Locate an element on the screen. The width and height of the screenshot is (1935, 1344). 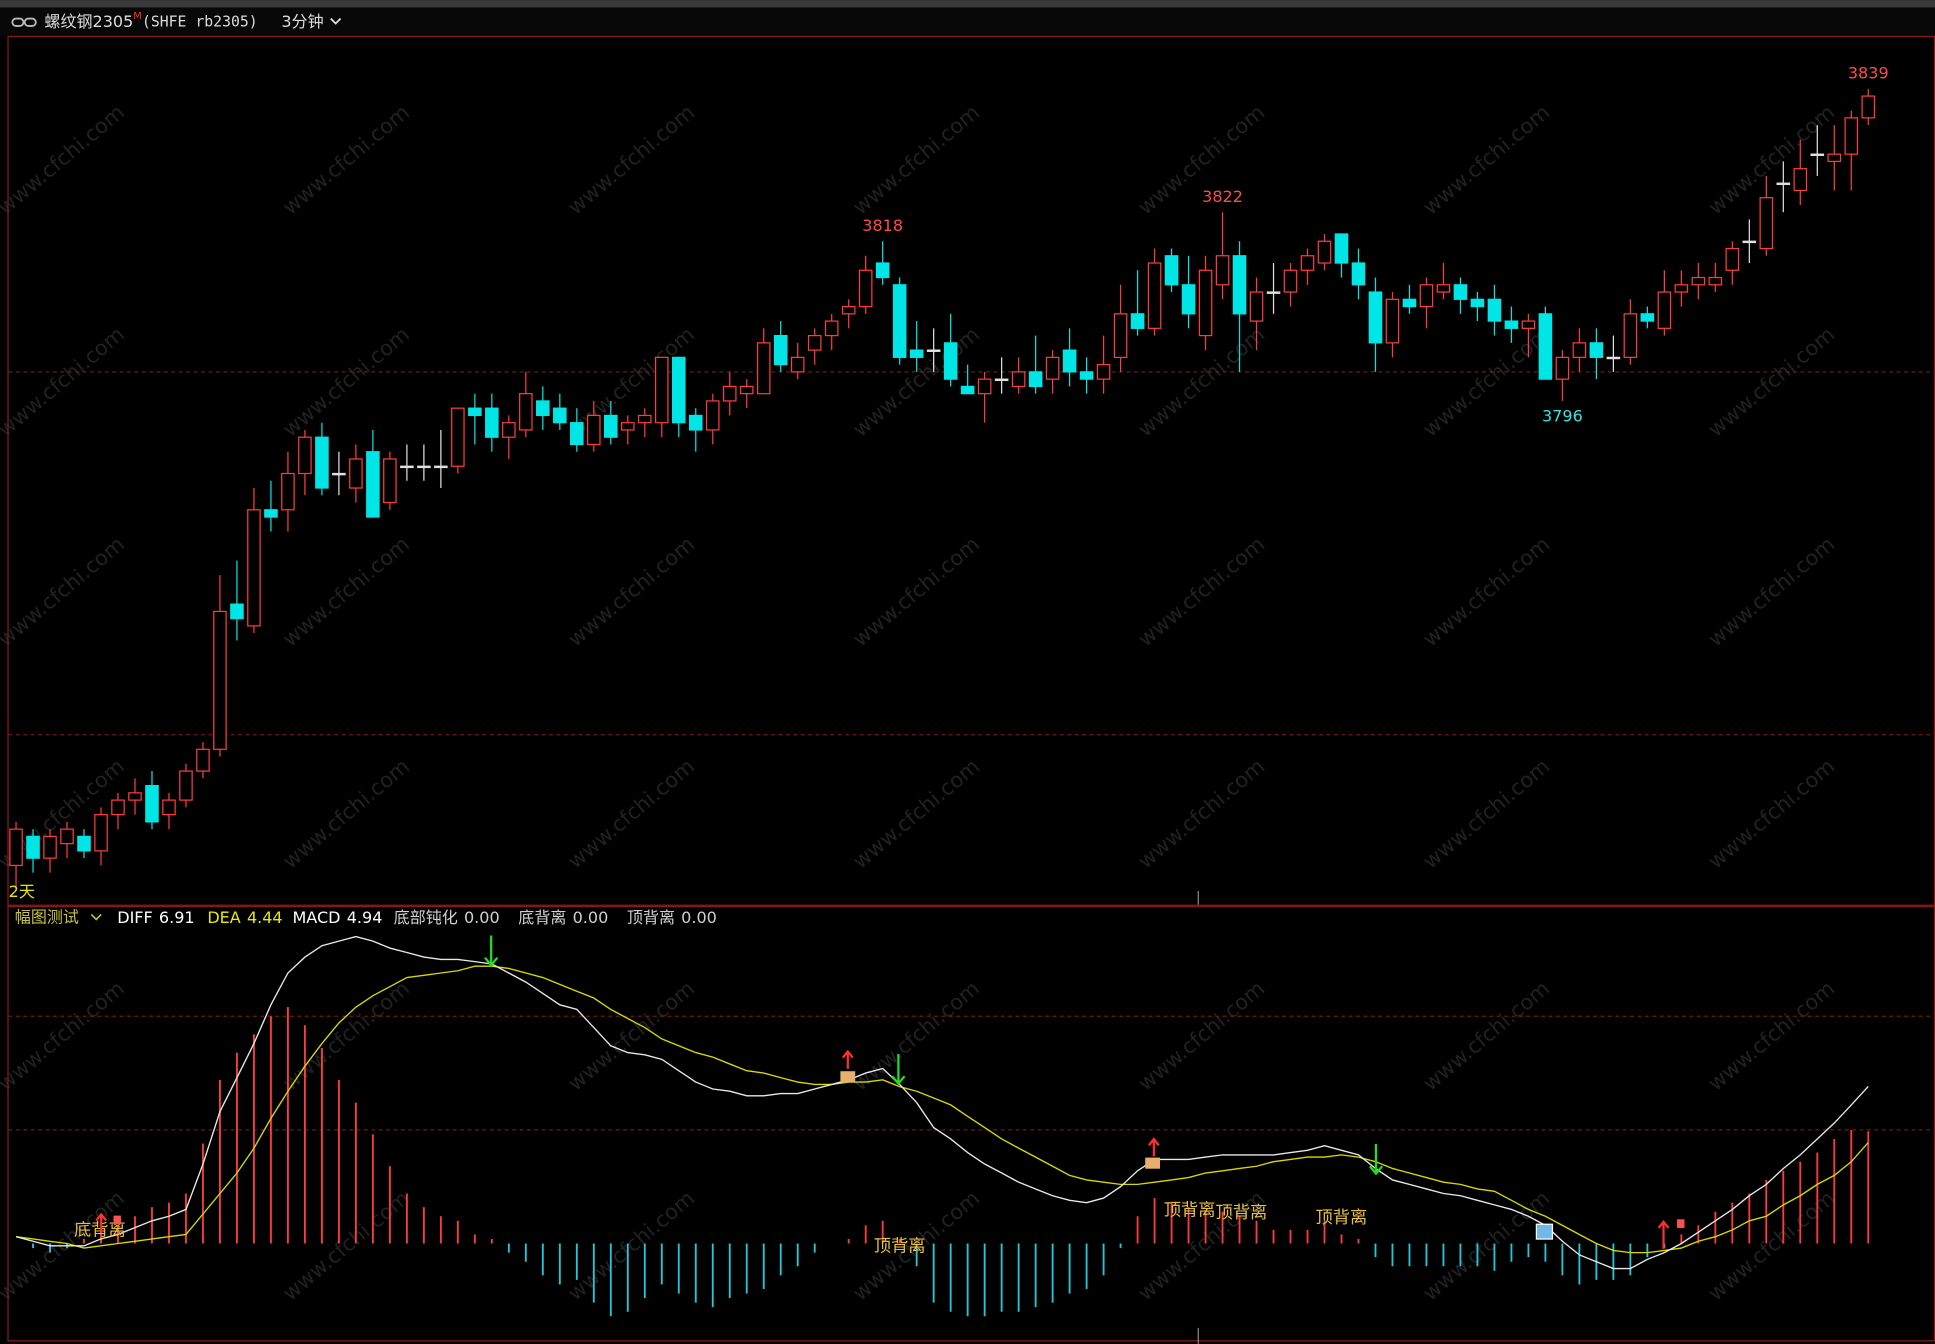
period-selector: 3分钟 is located at coordinates (302, 21).